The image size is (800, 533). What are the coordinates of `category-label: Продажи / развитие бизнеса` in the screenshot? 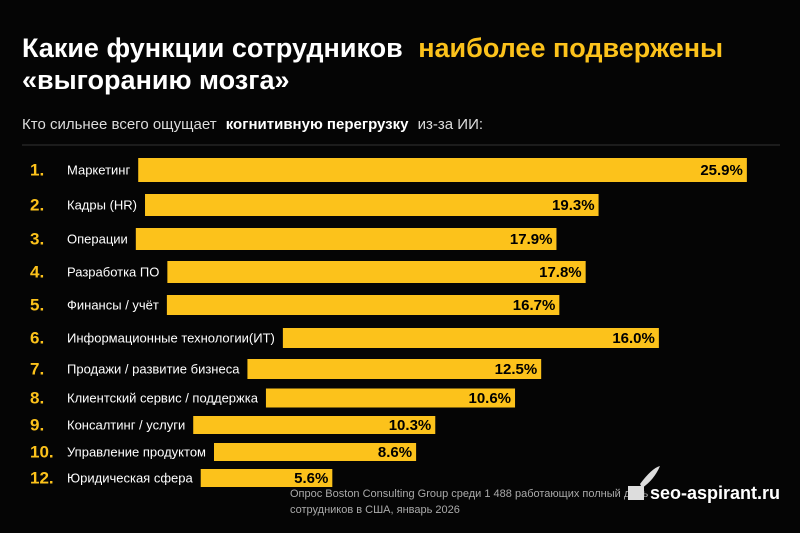 It's located at (153, 368).